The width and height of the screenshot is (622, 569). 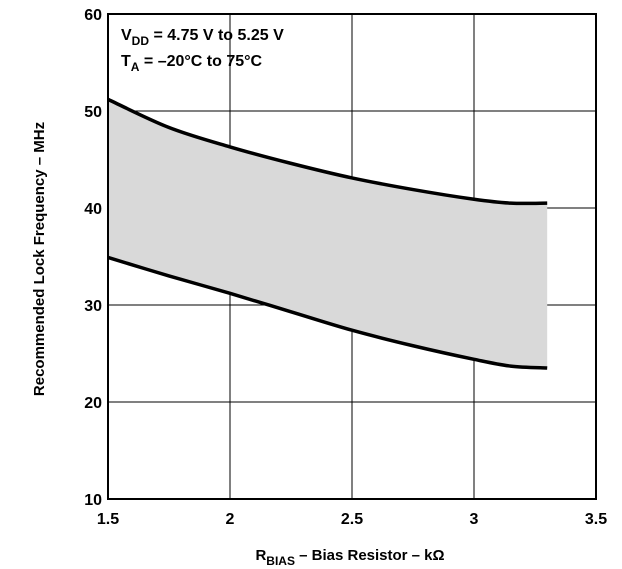 I want to click on lower-limit-line, so click(x=327, y=312).